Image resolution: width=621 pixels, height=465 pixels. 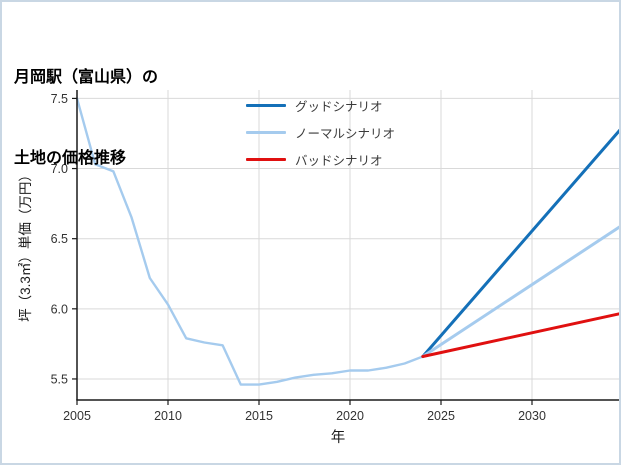 I want to click on legend-item-bad-scenario: バッドシナリオ, so click(x=320, y=159).